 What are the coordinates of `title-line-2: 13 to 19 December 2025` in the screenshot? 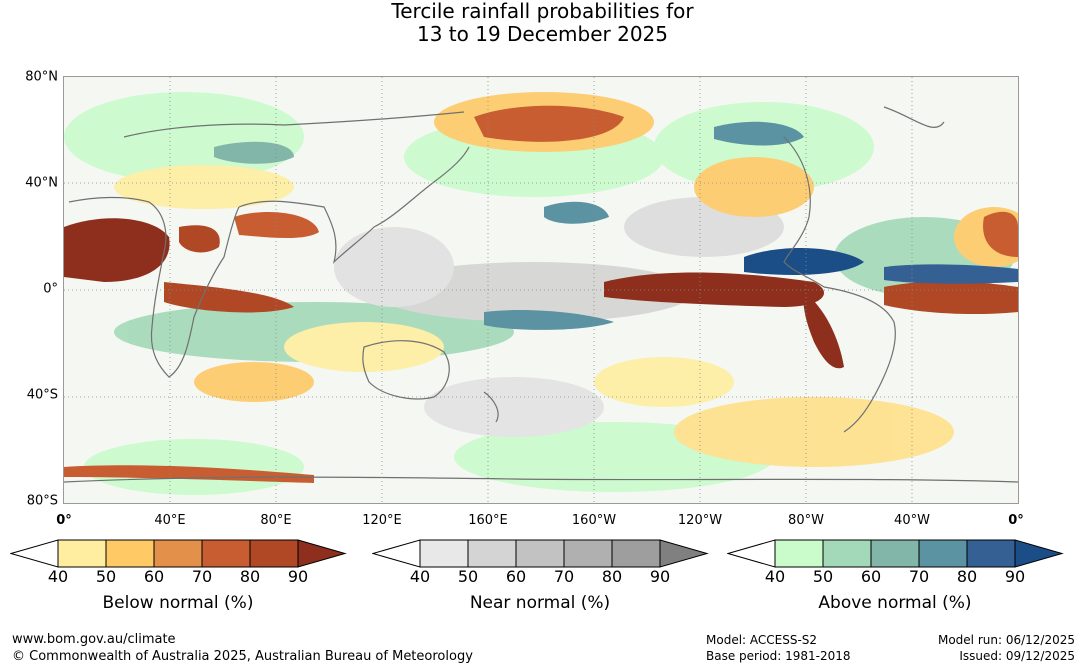 It's located at (542, 34).